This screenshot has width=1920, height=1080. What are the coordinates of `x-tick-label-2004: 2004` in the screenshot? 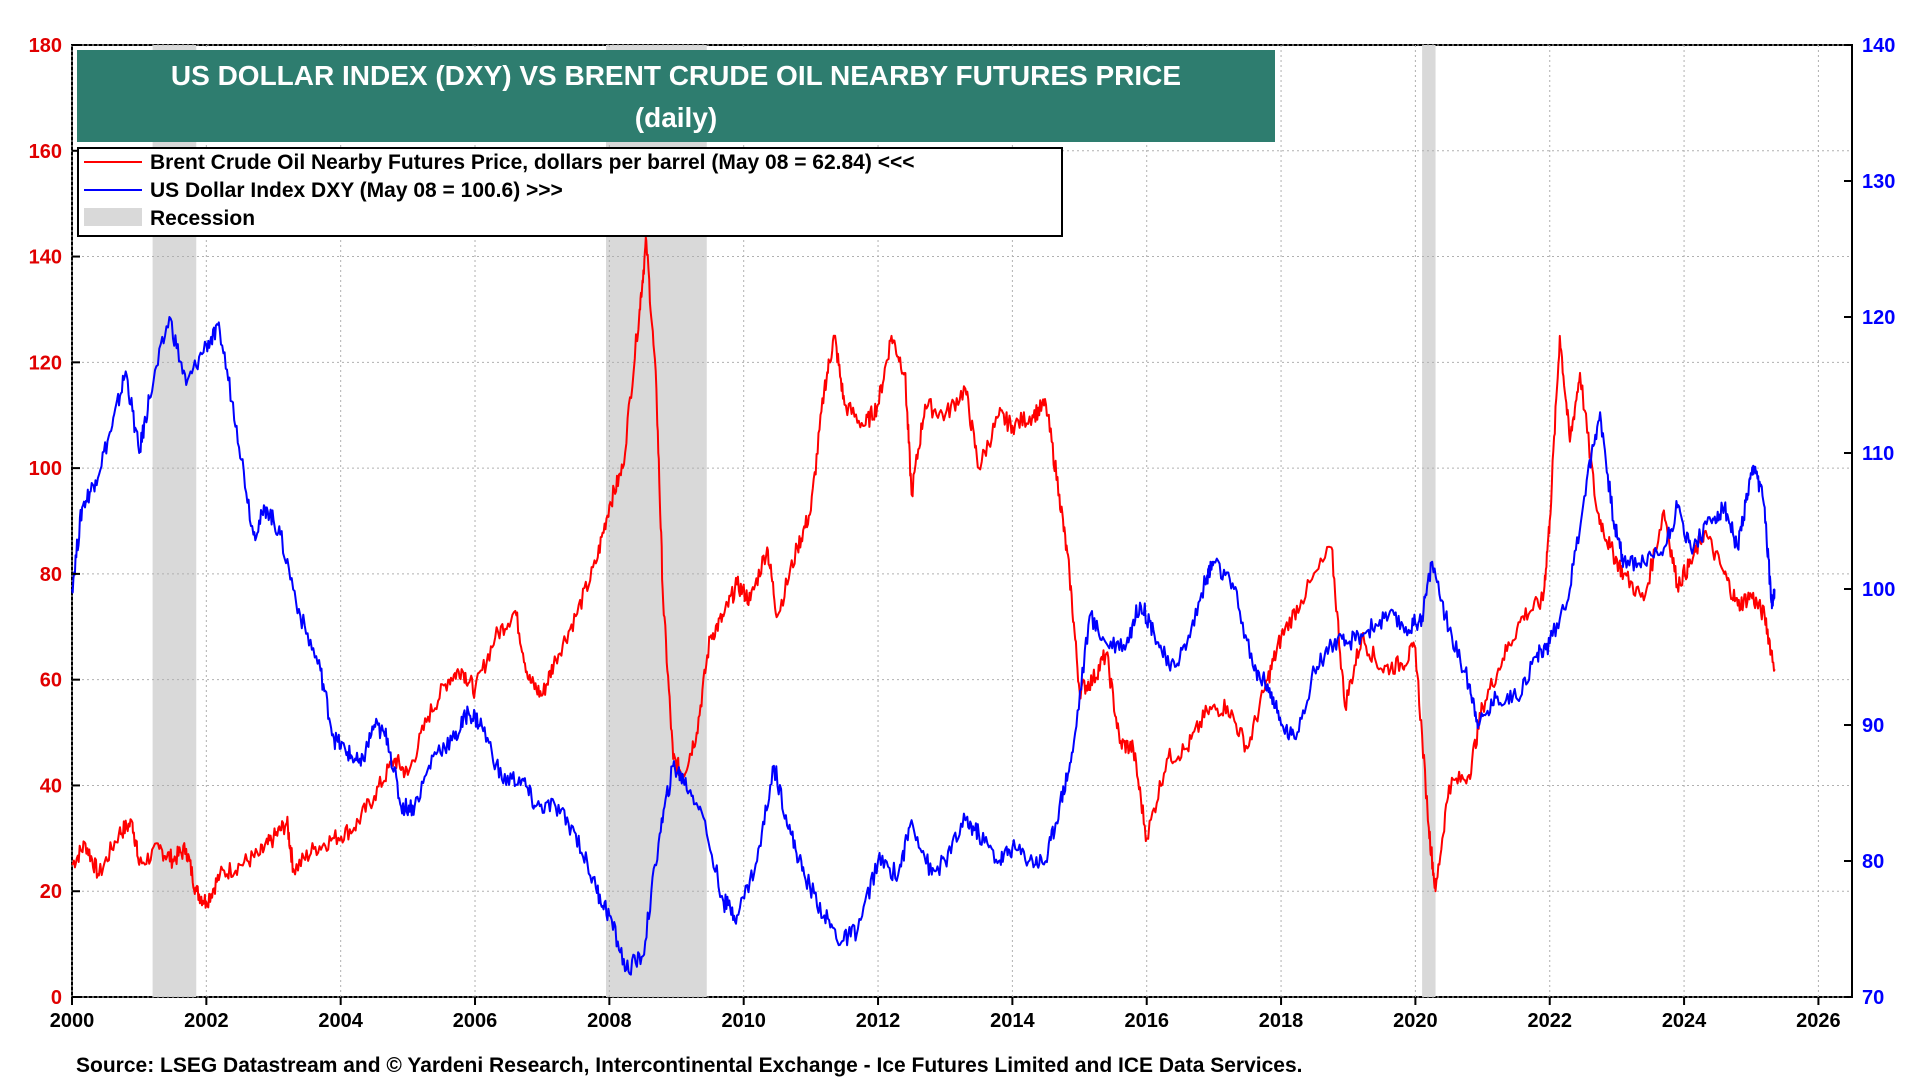 It's located at (340, 1021).